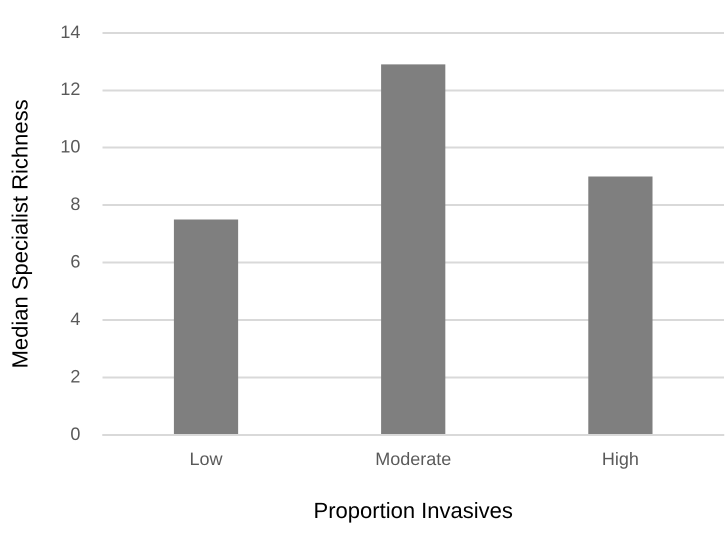 This screenshot has height=535, width=726. I want to click on x-tick-label: High, so click(620, 458).